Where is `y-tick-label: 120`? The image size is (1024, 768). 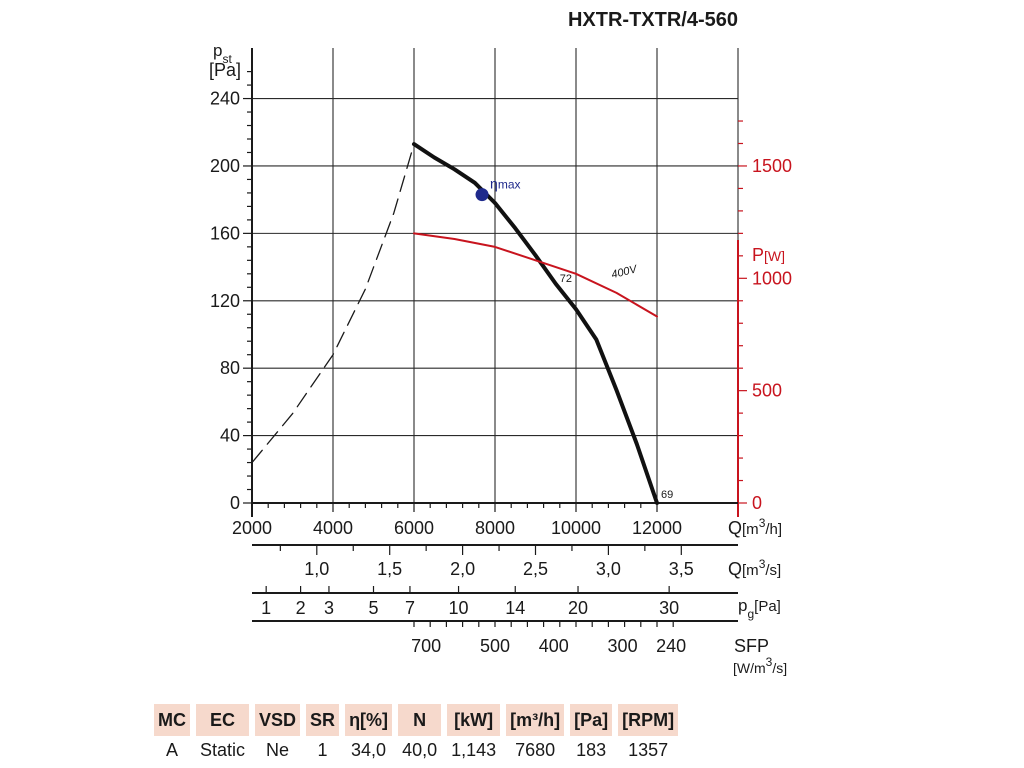
y-tick-label: 120 is located at coordinates (225, 301).